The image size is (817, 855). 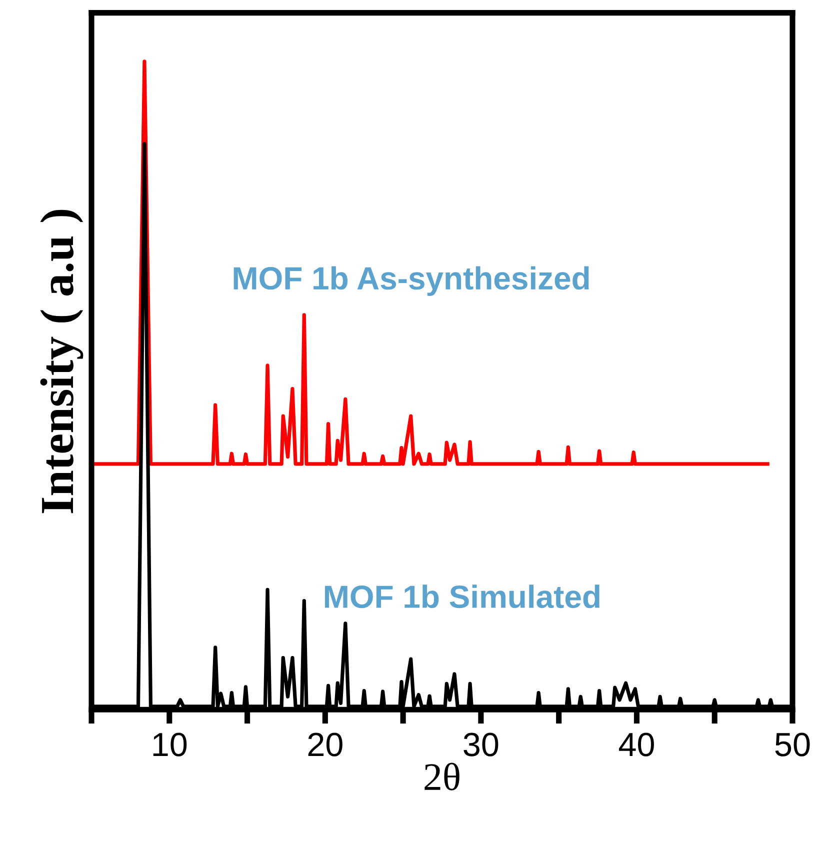 What do you see at coordinates (442, 776) in the screenshot?
I see `x-axis-title: 2θ` at bounding box center [442, 776].